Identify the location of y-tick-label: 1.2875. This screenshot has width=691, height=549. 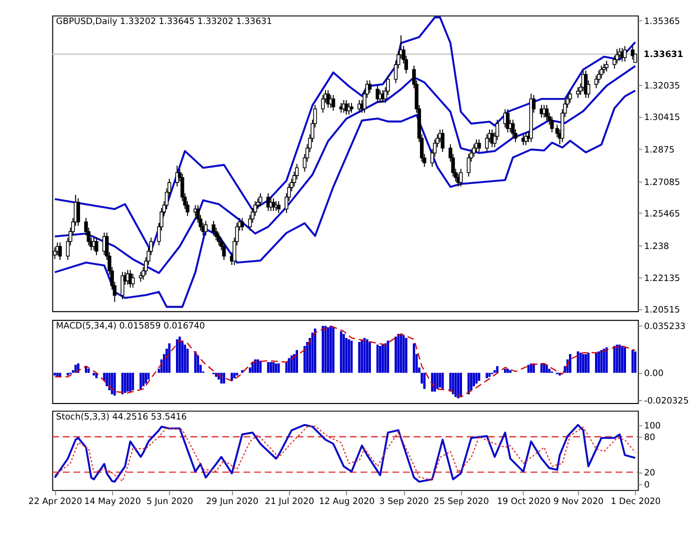
(659, 150).